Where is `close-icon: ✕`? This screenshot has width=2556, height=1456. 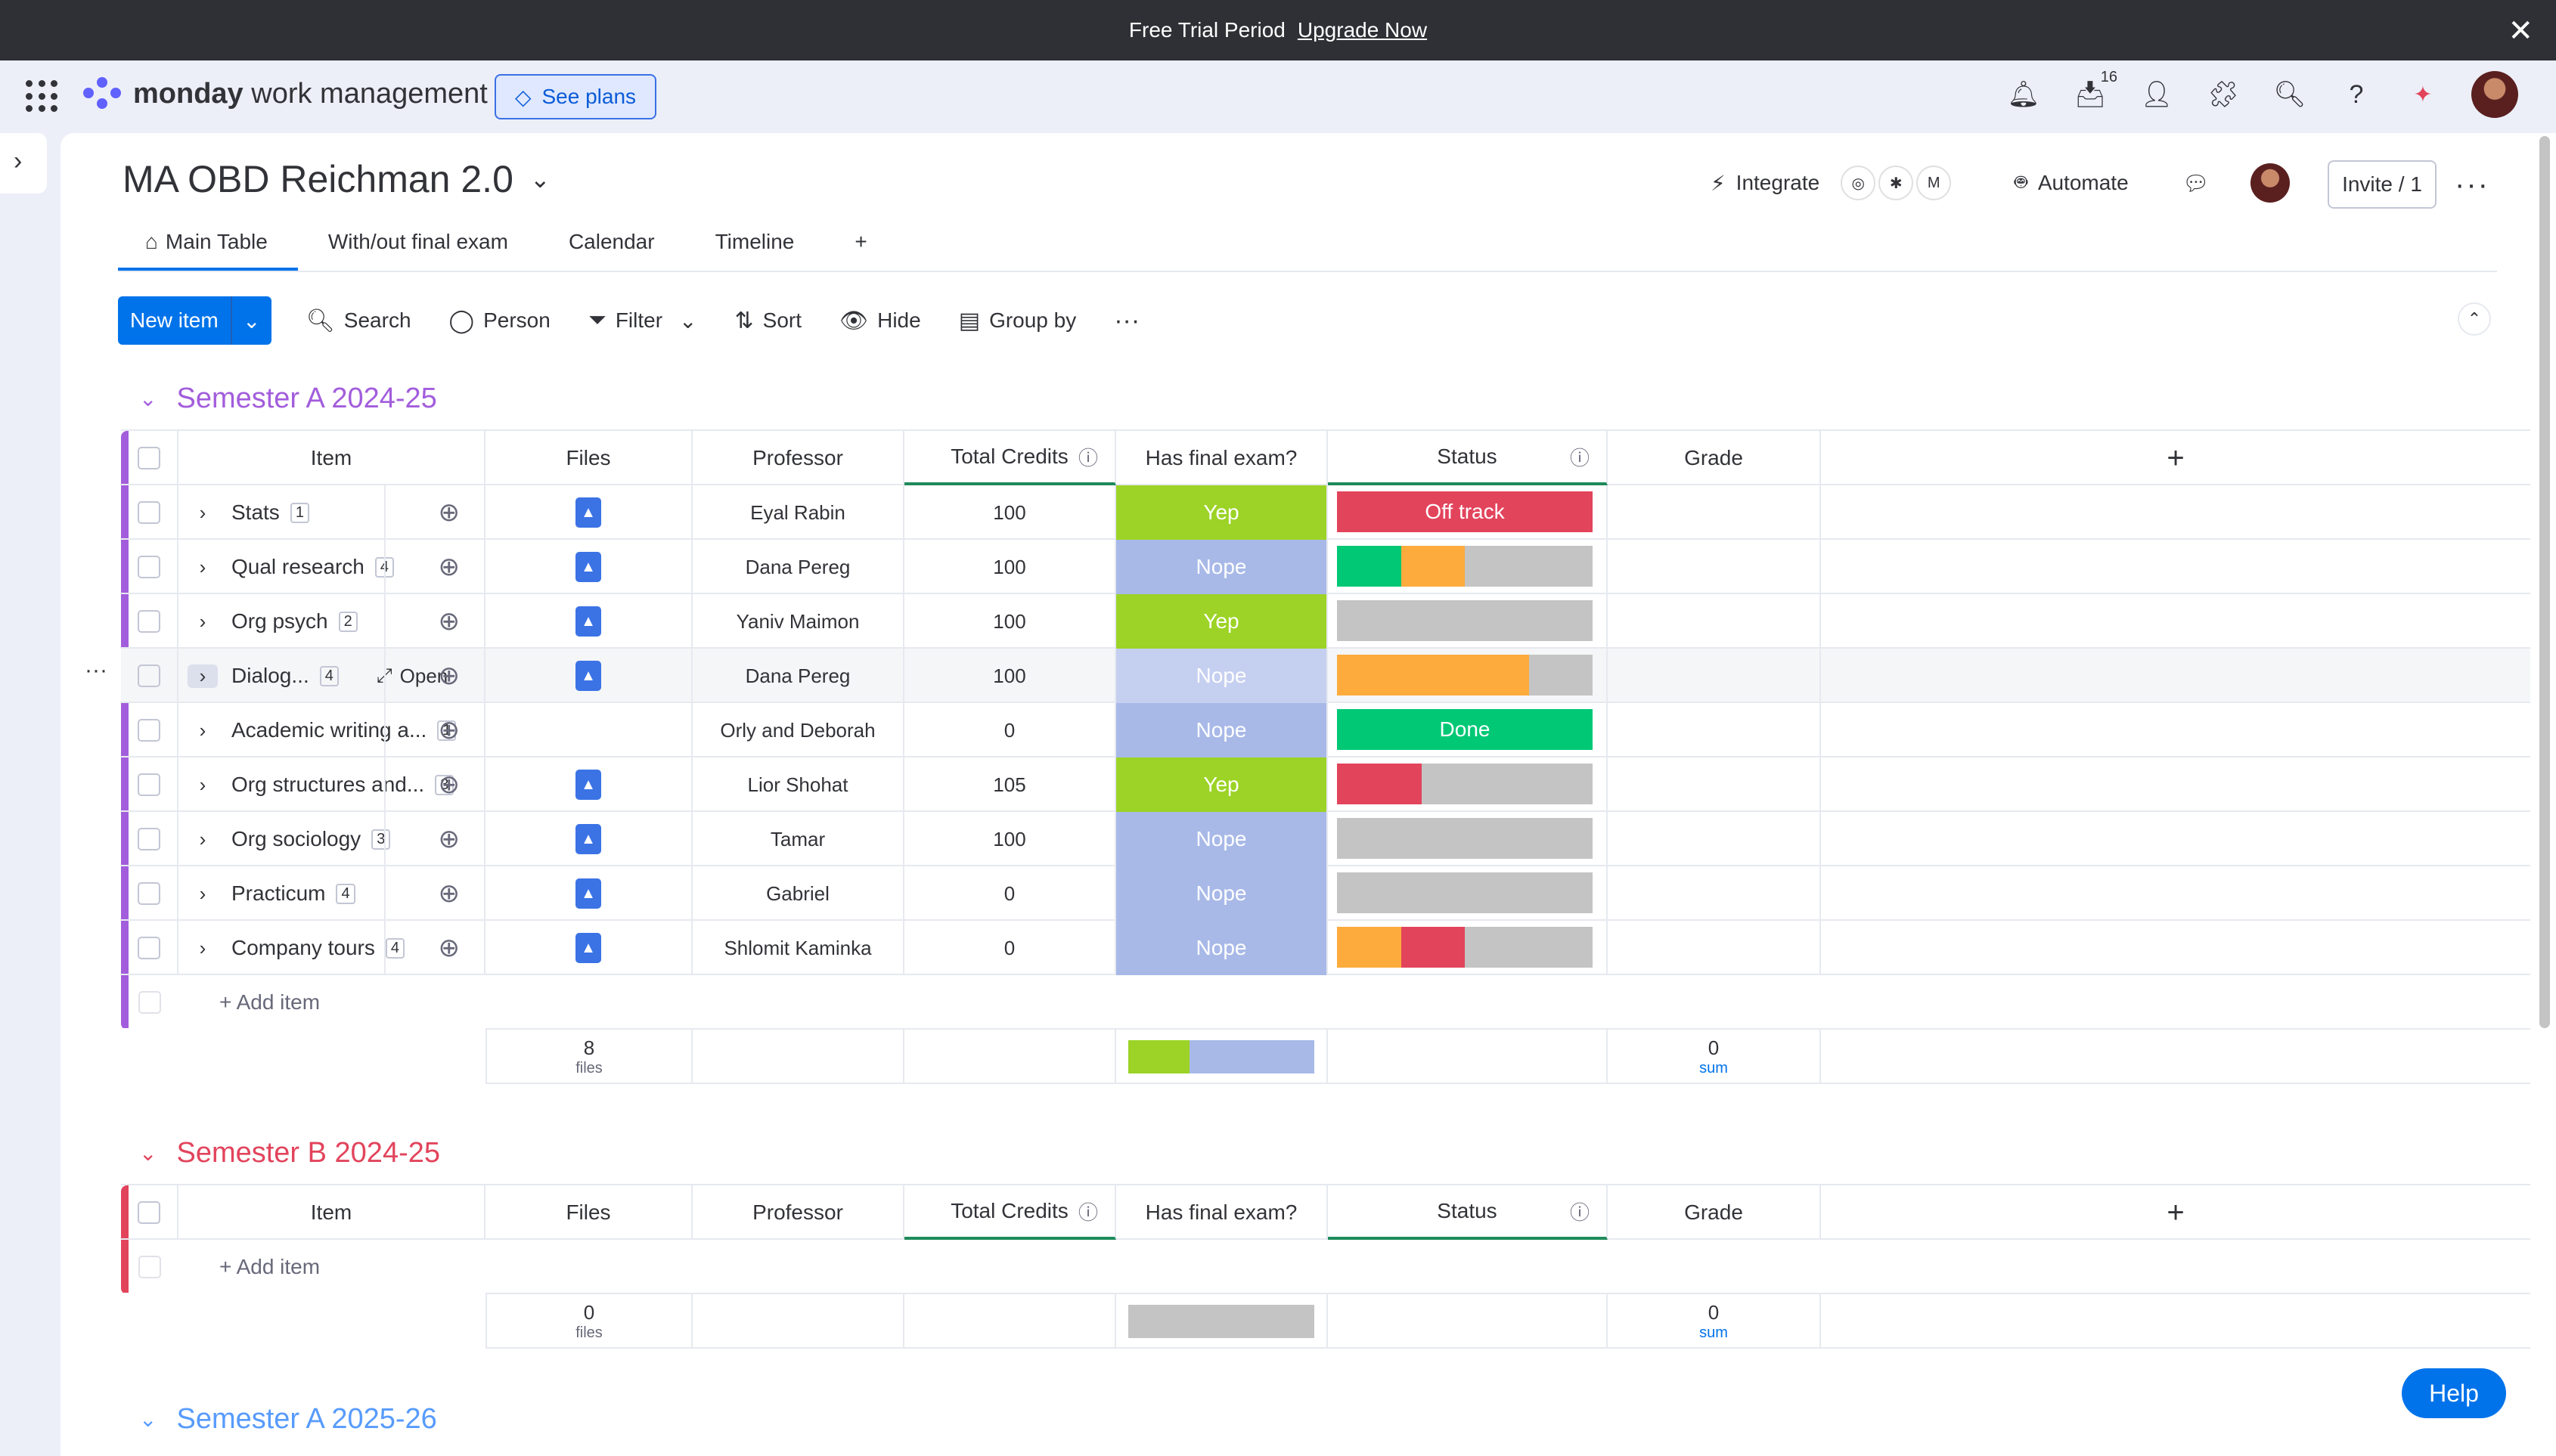
close-icon: ✕ is located at coordinates (2520, 31).